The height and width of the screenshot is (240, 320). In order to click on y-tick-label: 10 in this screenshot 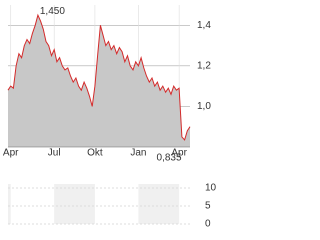, I will do `click(211, 188)`.